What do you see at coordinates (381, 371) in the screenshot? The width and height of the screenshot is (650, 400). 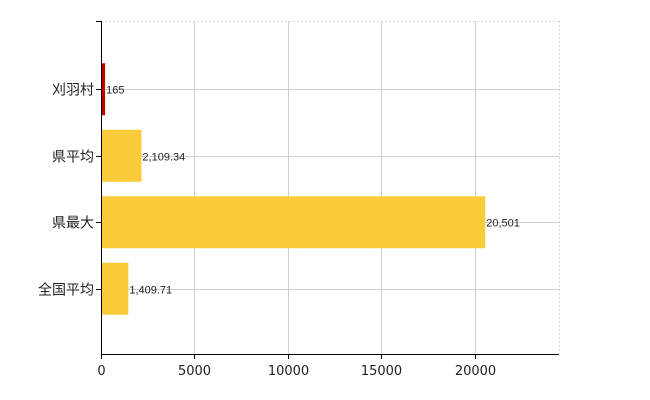 I see `x-tick-label: 15000` at bounding box center [381, 371].